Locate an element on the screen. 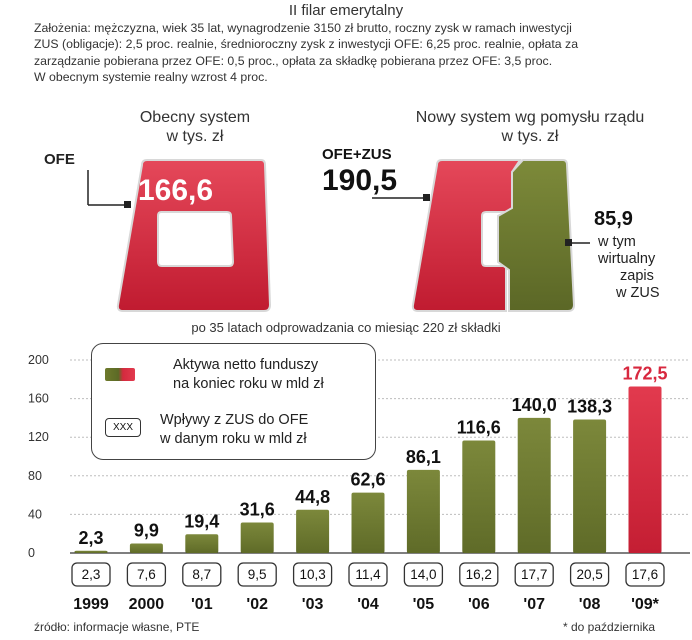 The height and width of the screenshot is (640, 692). zus-value: 85,9 is located at coordinates (613, 219).